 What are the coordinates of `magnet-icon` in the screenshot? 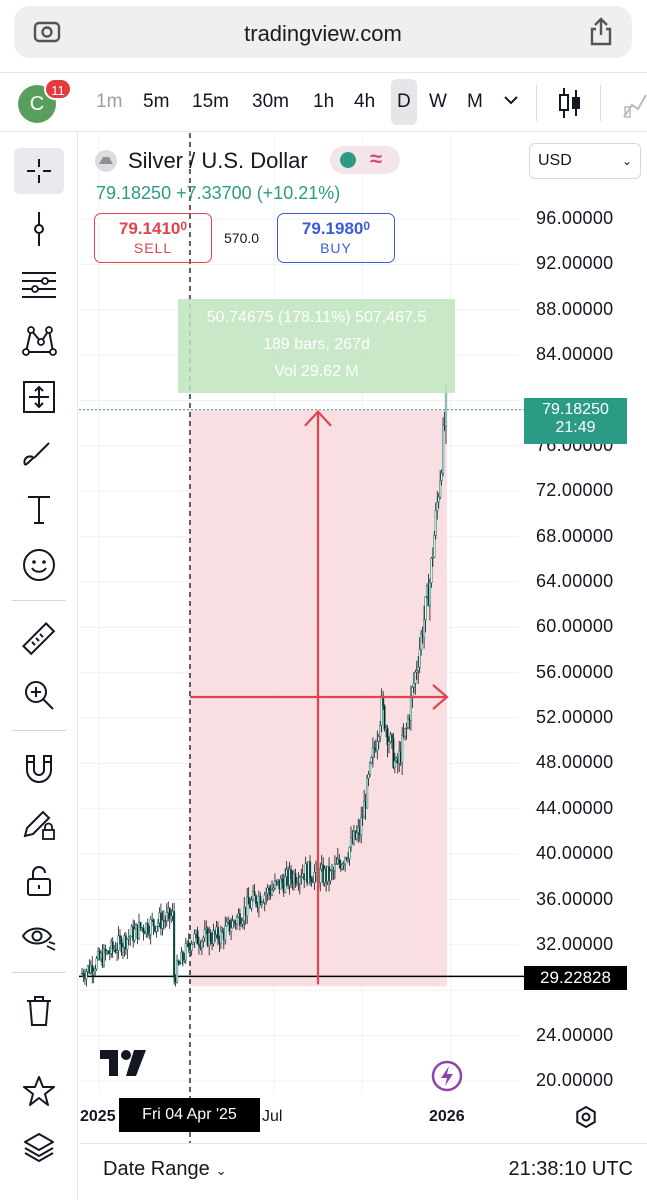 It's located at (39, 769).